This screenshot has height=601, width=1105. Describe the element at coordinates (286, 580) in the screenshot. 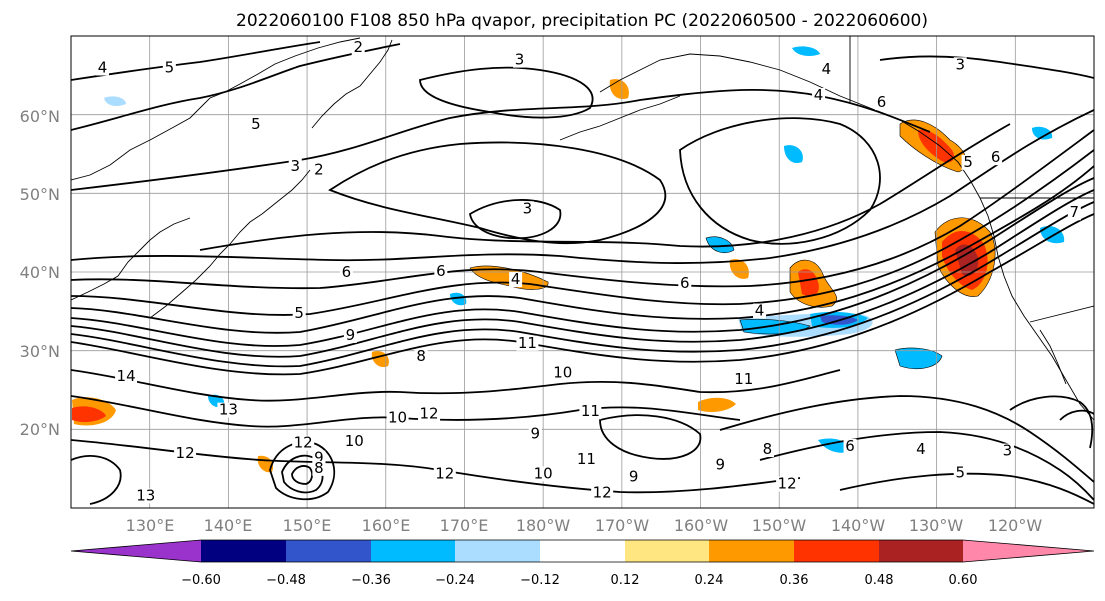

I see `colorbar-tick-label: −0.48` at that location.